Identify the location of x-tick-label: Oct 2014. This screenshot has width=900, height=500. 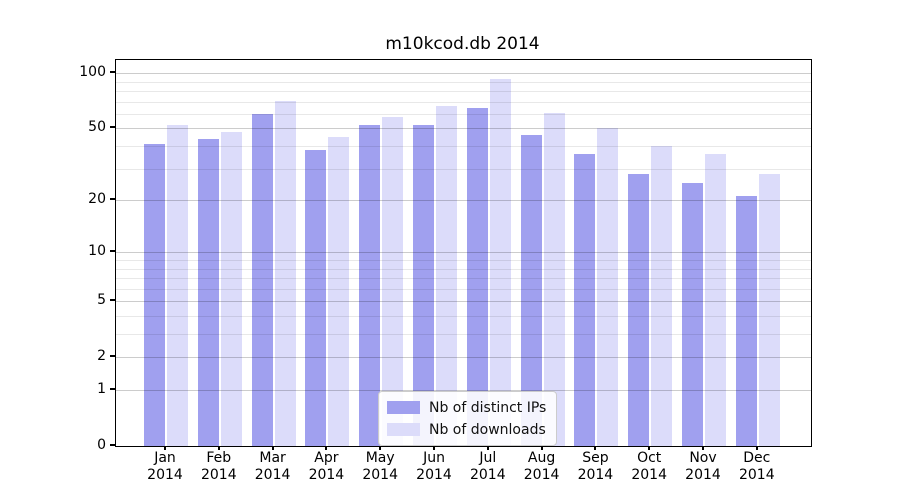
(649, 466).